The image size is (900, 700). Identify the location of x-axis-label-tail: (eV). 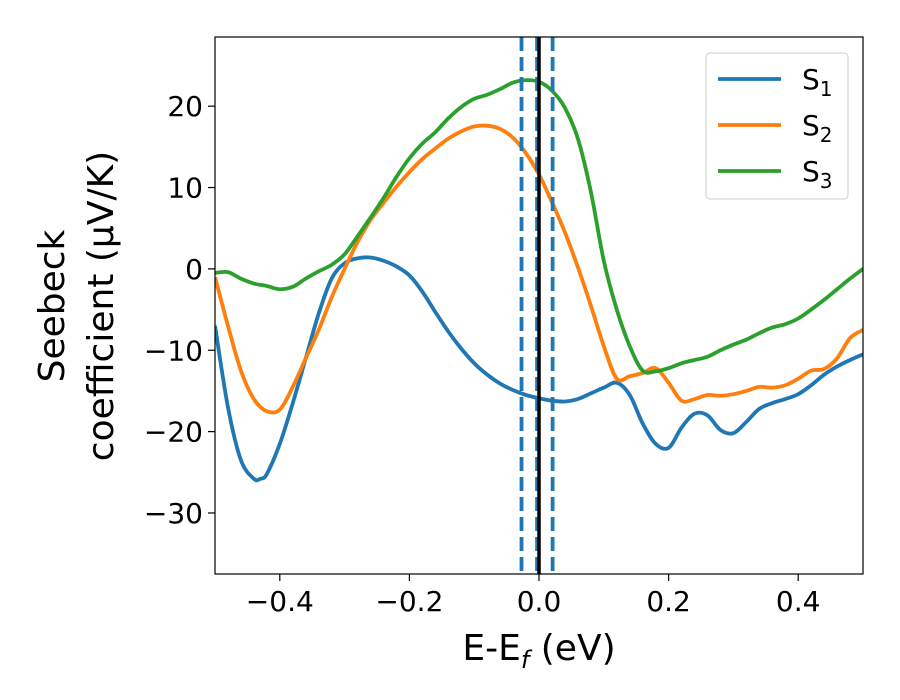
(572, 648).